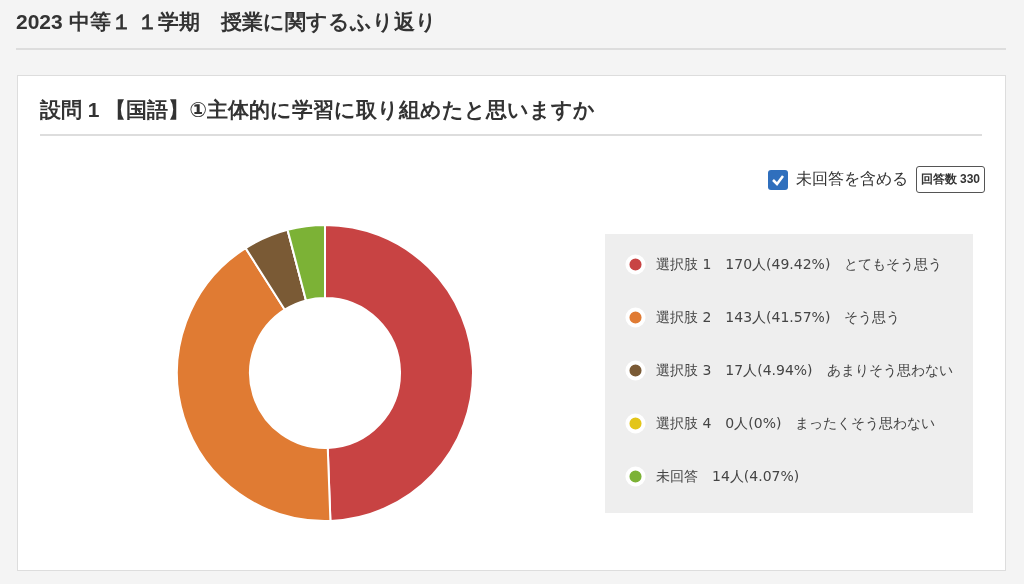 Image resolution: width=1024 pixels, height=584 pixels. Describe the element at coordinates (851, 179) in the screenshot. I see `text: 未回答を含める` at that location.